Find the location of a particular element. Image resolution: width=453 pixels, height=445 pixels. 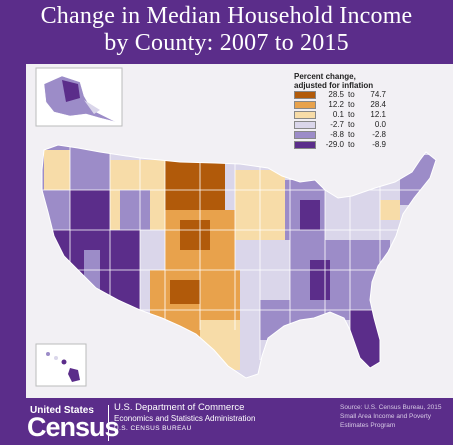

legend-low: 28.5 is located at coordinates (336, 94).